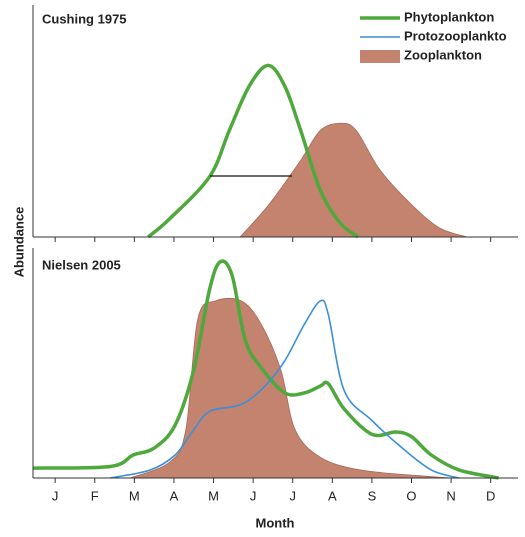  What do you see at coordinates (95, 495) in the screenshot?
I see `x-tick-label: F` at bounding box center [95, 495].